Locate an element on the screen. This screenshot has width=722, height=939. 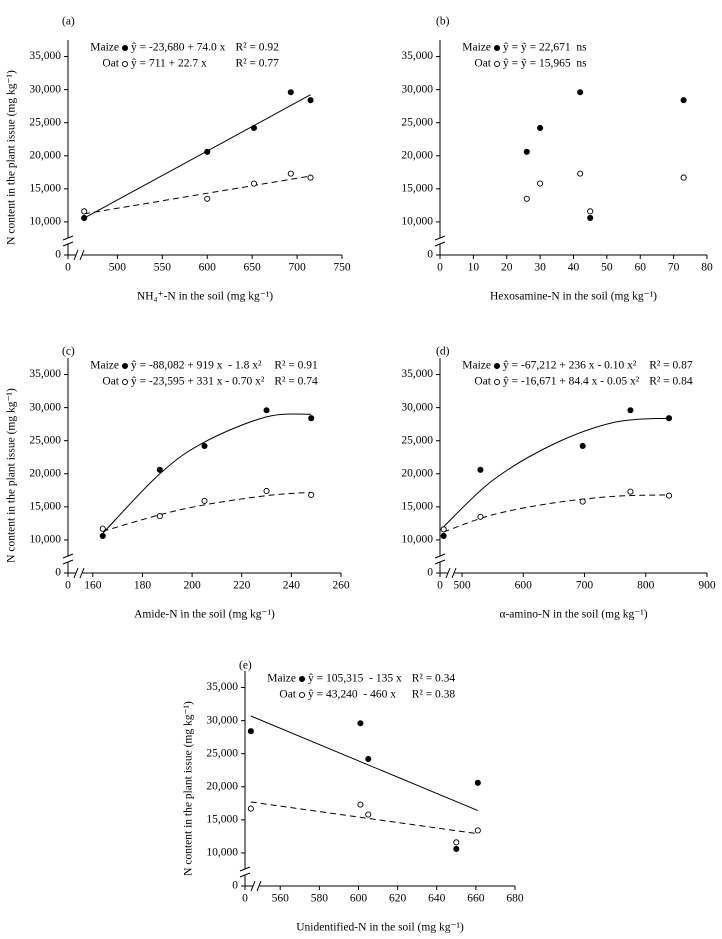
x-tick-label: 60 is located at coordinates (641, 268).